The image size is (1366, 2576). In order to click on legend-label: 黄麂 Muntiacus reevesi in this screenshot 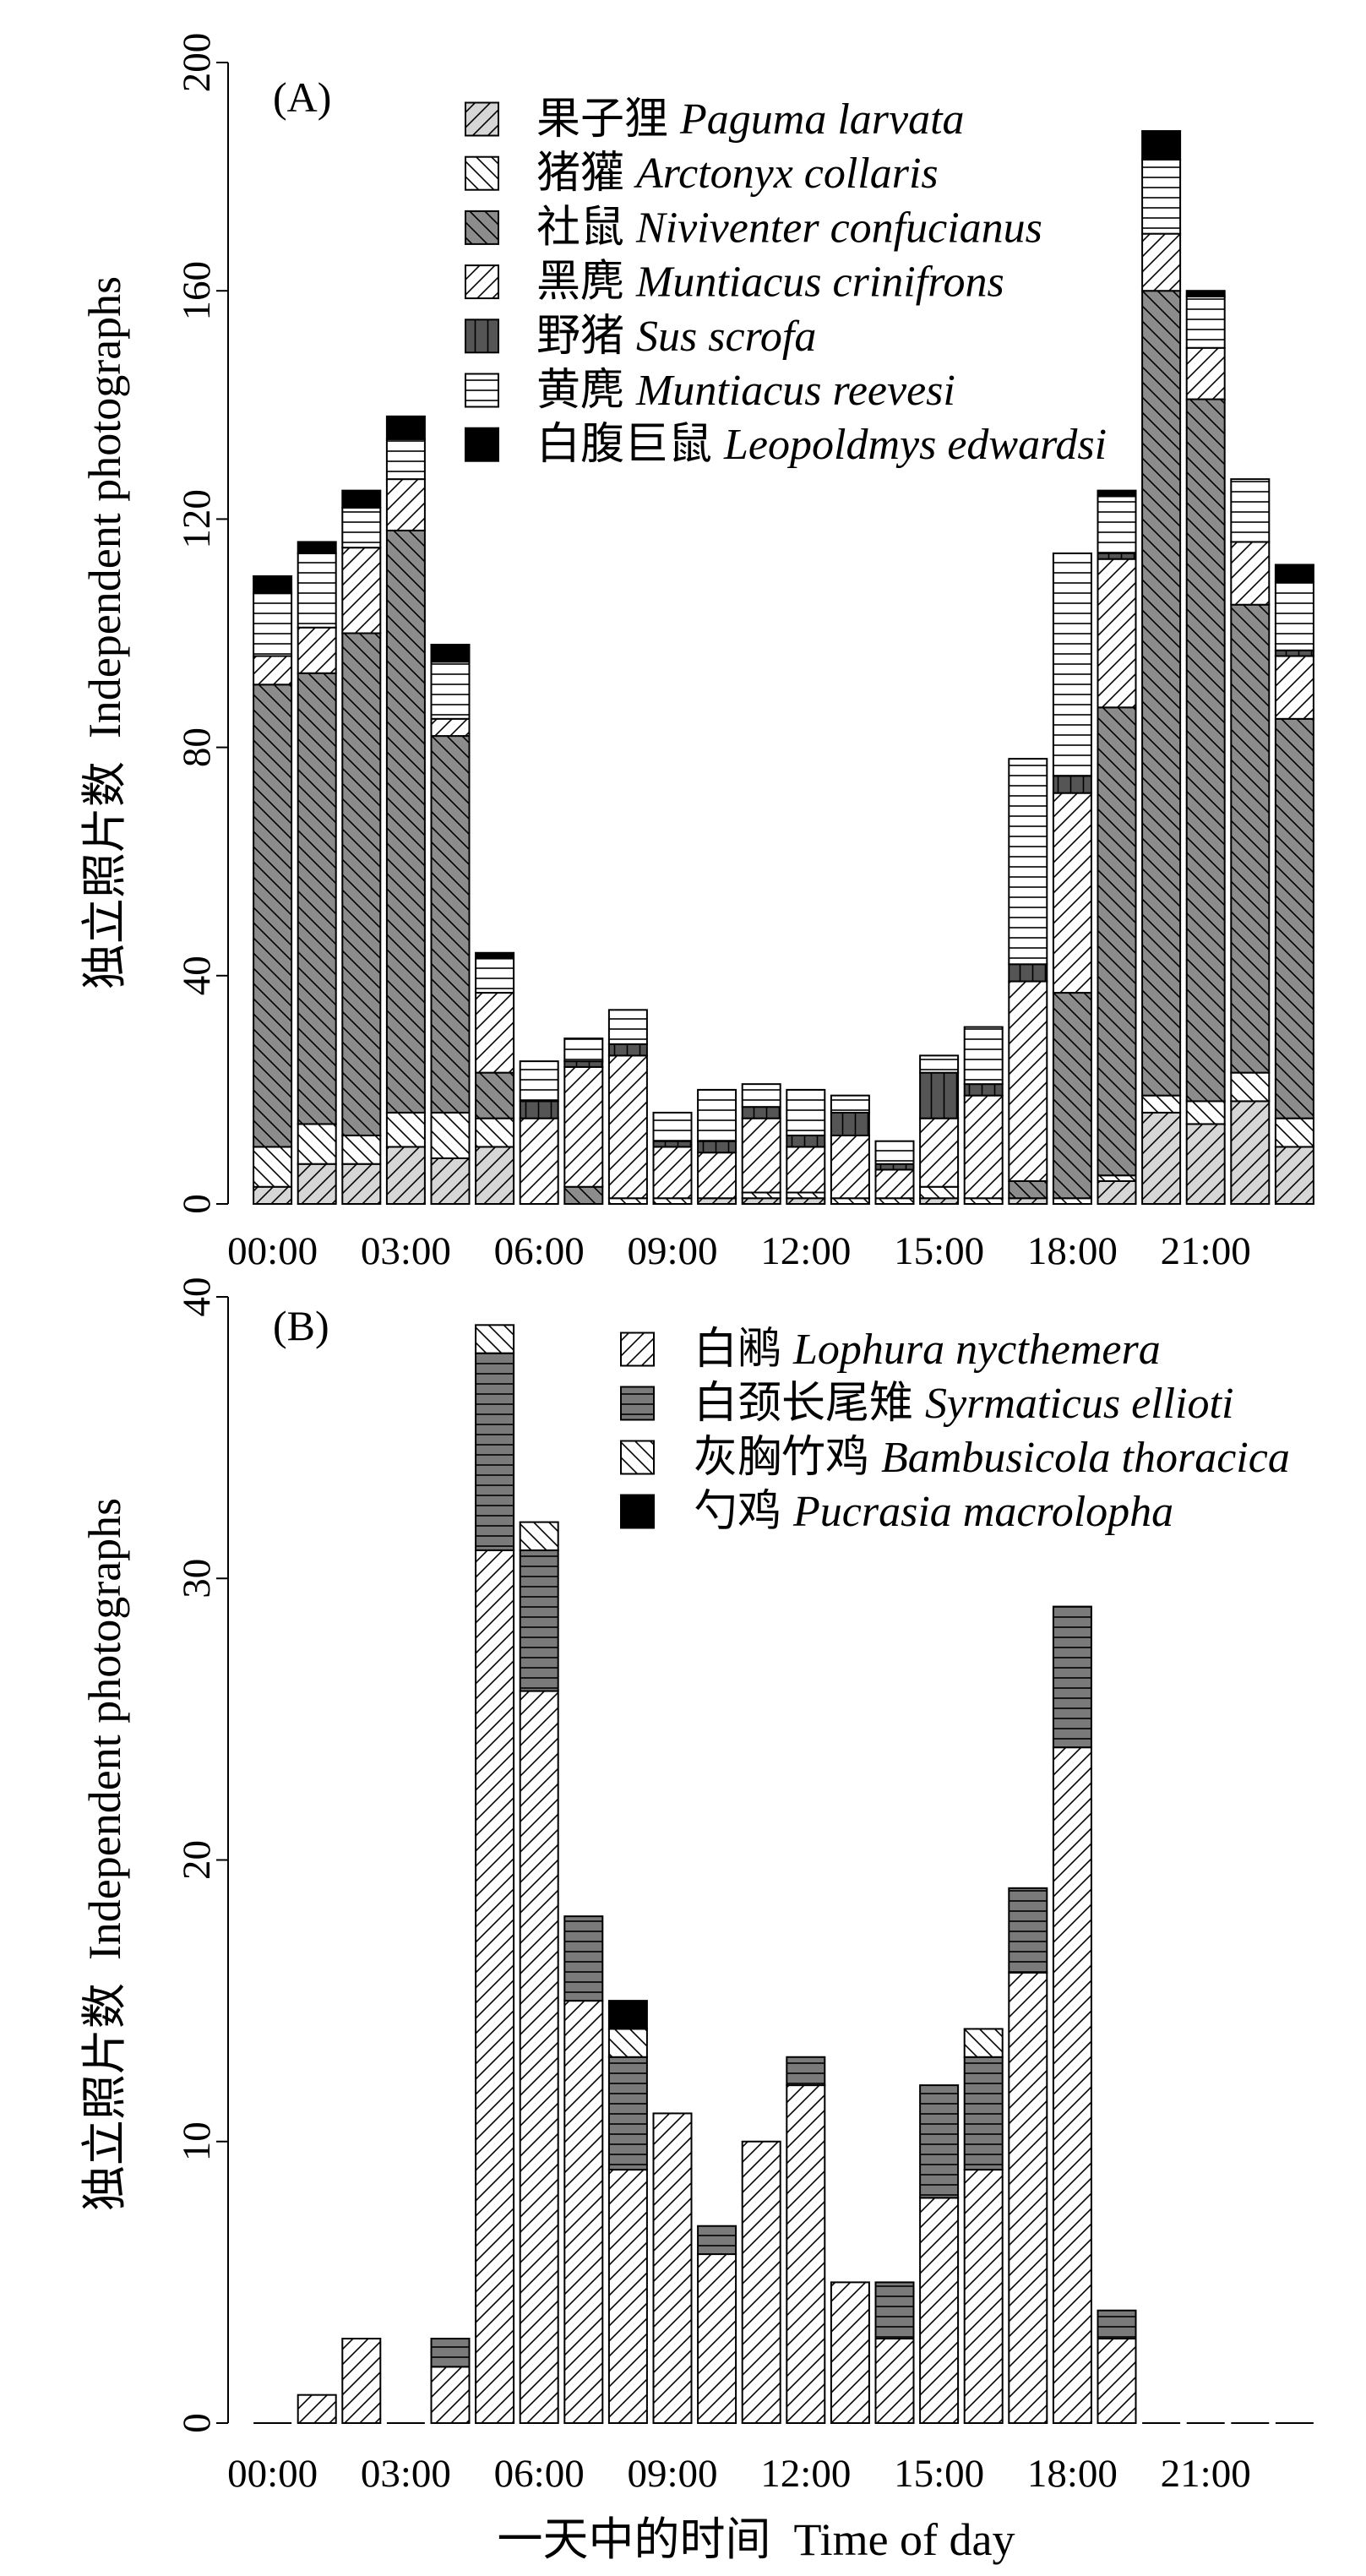, I will do `click(745, 391)`.